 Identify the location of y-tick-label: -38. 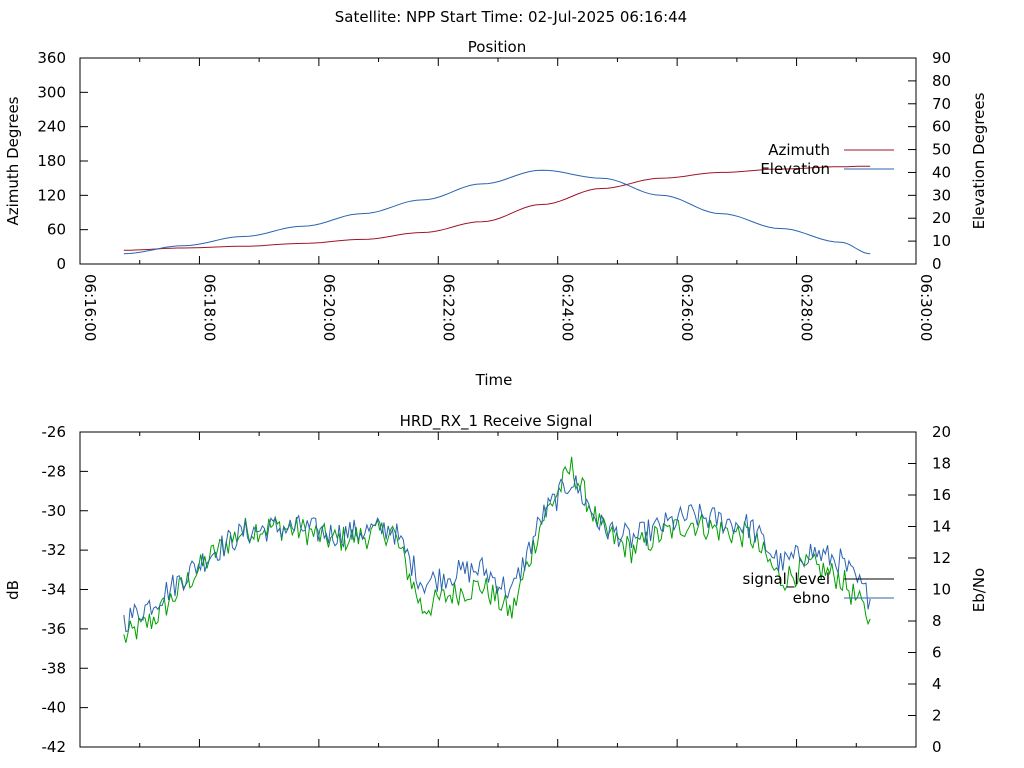
(54, 668).